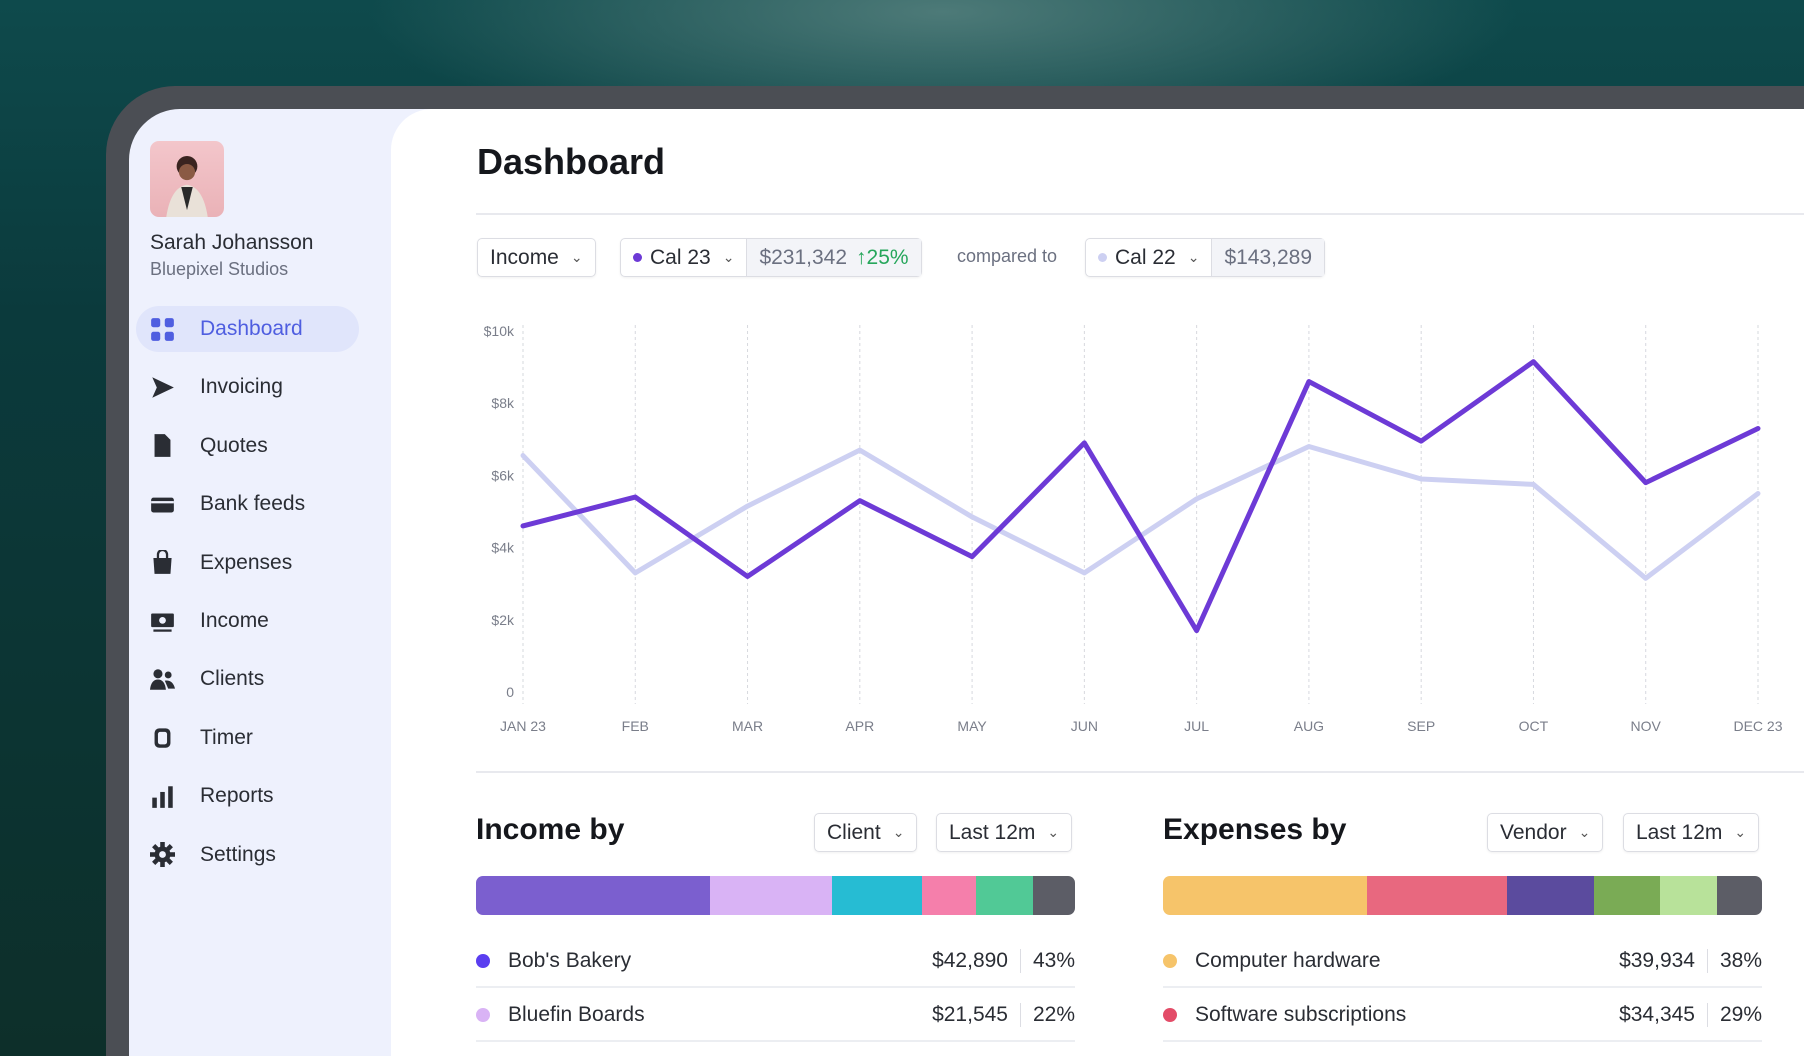  What do you see at coordinates (503, 548) in the screenshot?
I see `y-tick-label: $4k` at bounding box center [503, 548].